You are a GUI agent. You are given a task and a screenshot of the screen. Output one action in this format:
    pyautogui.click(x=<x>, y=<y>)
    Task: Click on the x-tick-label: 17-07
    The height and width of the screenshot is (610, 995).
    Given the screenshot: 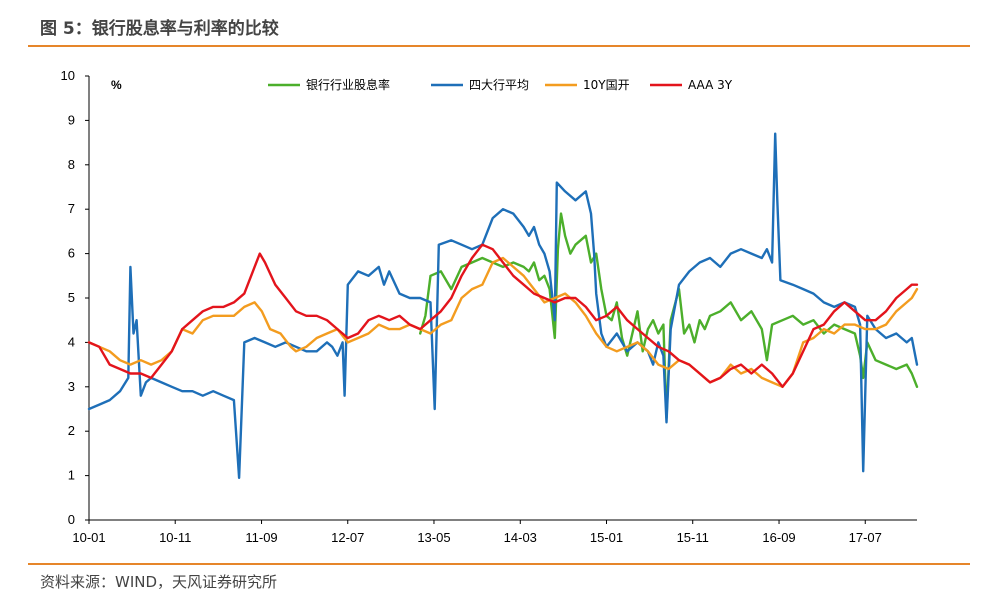 What is the action you would take?
    pyautogui.click(x=865, y=537)
    